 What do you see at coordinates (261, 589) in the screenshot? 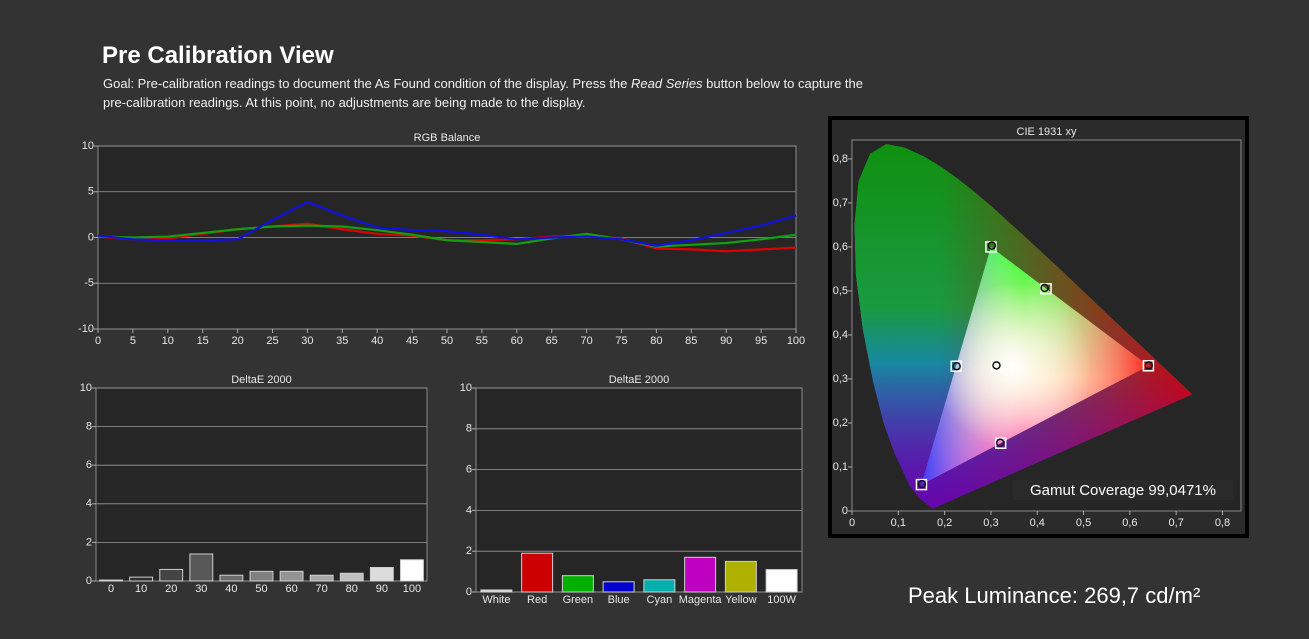
I see `x-tick-label: 50` at bounding box center [261, 589].